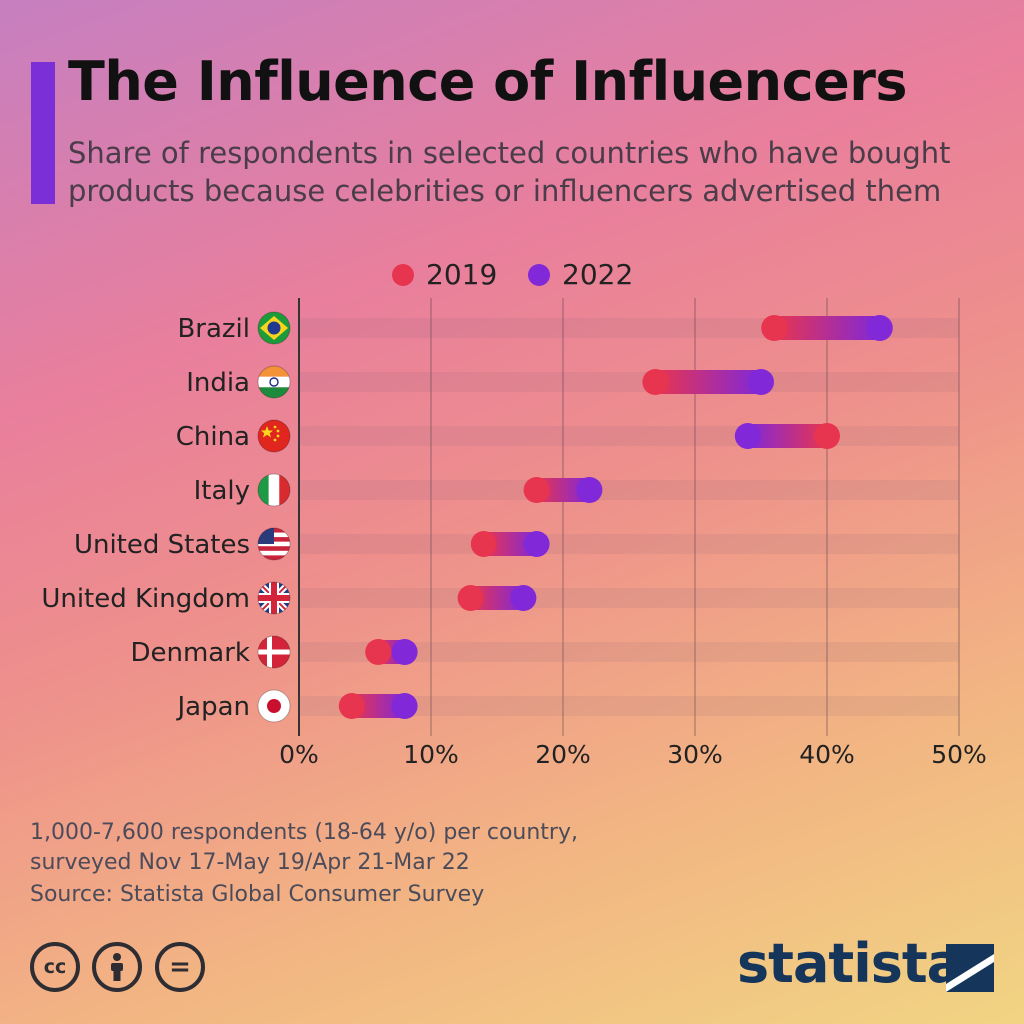 The height and width of the screenshot is (1024, 1024). What do you see at coordinates (274, 706) in the screenshot?
I see `japan-flag-icon` at bounding box center [274, 706].